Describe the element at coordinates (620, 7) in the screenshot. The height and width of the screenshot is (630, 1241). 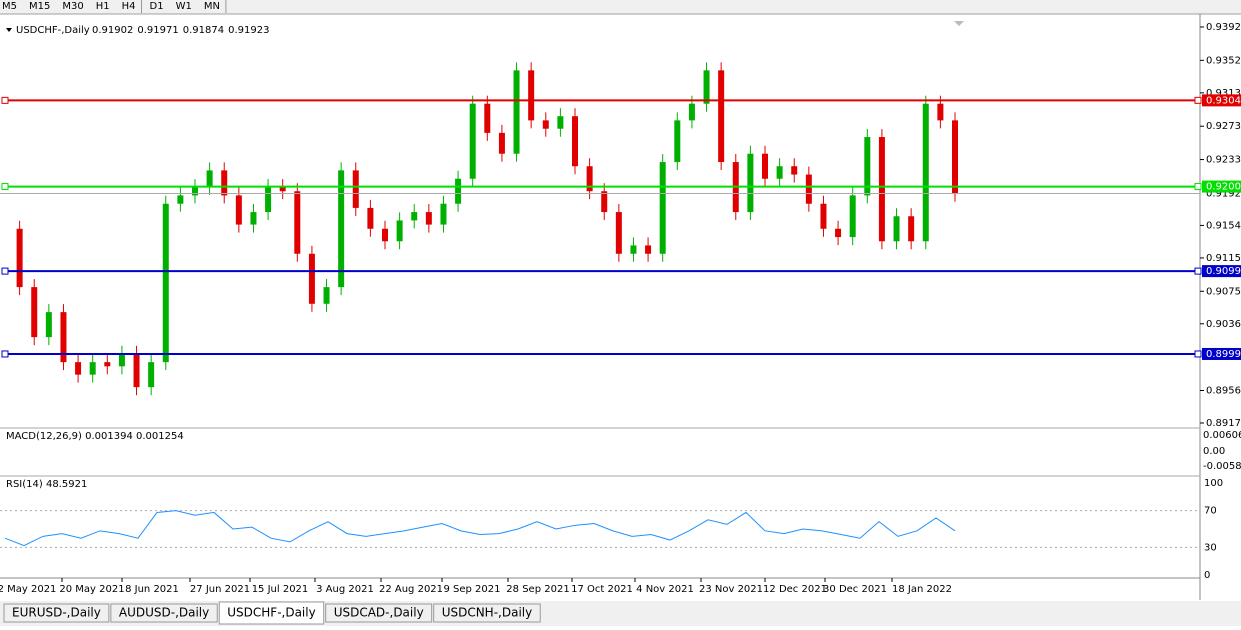
I see `toolbar` at that location.